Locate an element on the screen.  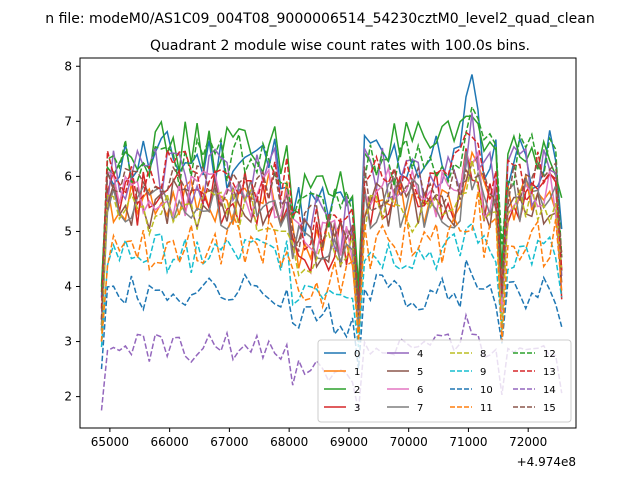
legend-label-3: 3 is located at coordinates (357, 408).